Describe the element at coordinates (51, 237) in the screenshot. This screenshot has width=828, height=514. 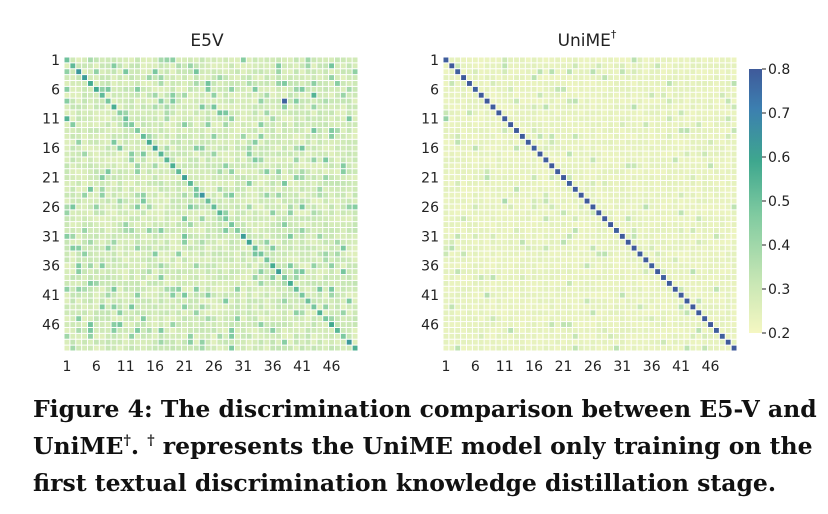
I see `y-tick-label: 31` at that location.